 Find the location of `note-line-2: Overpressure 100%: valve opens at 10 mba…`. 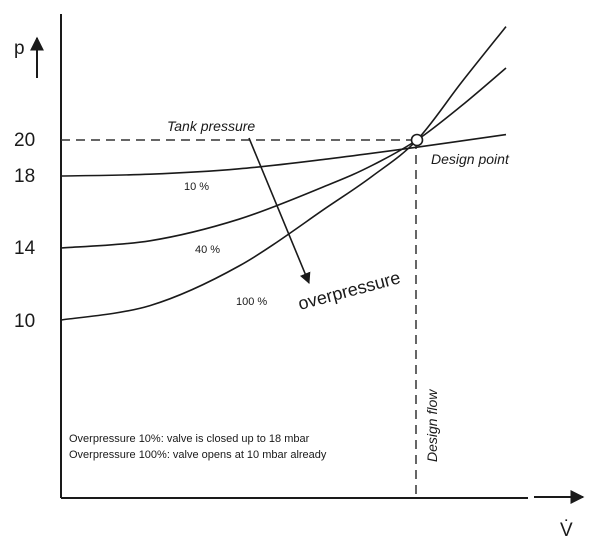

note-line-2: Overpressure 100%: valve opens at 10 mba… is located at coordinates (198, 455).